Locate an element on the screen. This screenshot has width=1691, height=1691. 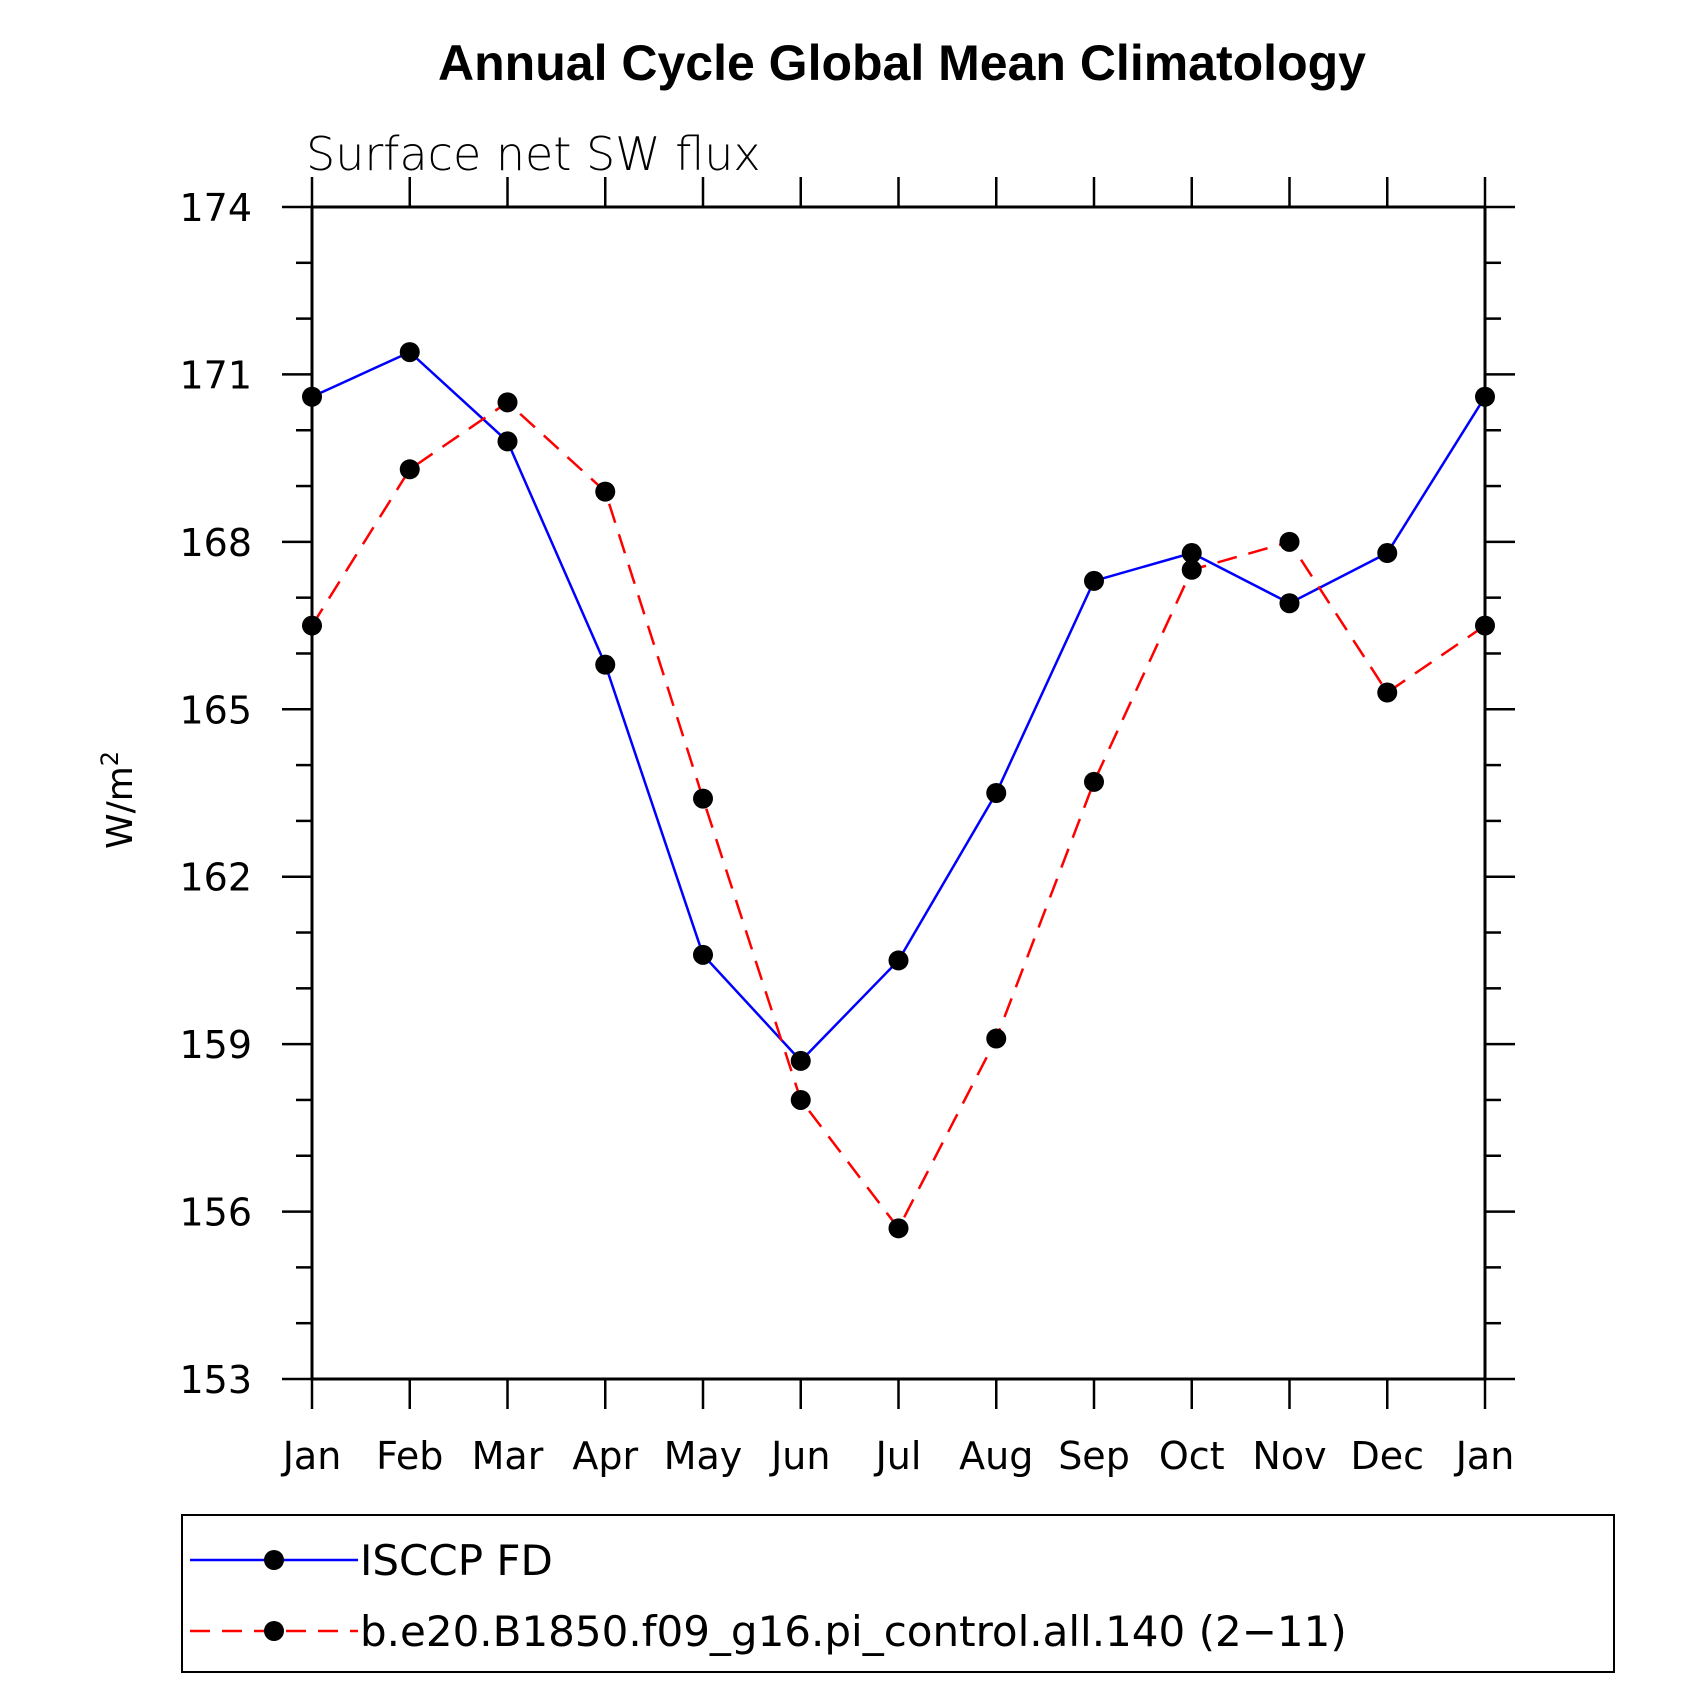
x-tick-labels: Jan Feb Mar Apr May Jun Jul Aug Sep Oct Nov Dec Jan is located at coordinates (898, 1456).